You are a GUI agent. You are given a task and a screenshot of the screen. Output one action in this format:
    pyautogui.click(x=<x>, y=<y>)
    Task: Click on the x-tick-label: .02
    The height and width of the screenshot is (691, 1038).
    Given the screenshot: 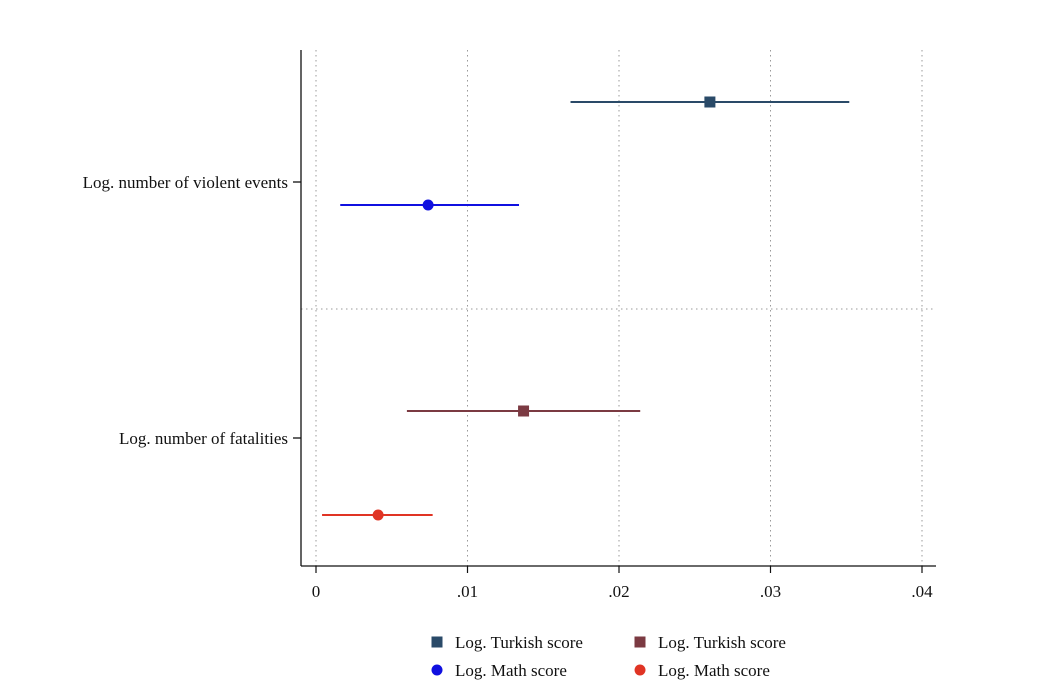 What is the action you would take?
    pyautogui.click(x=618, y=591)
    